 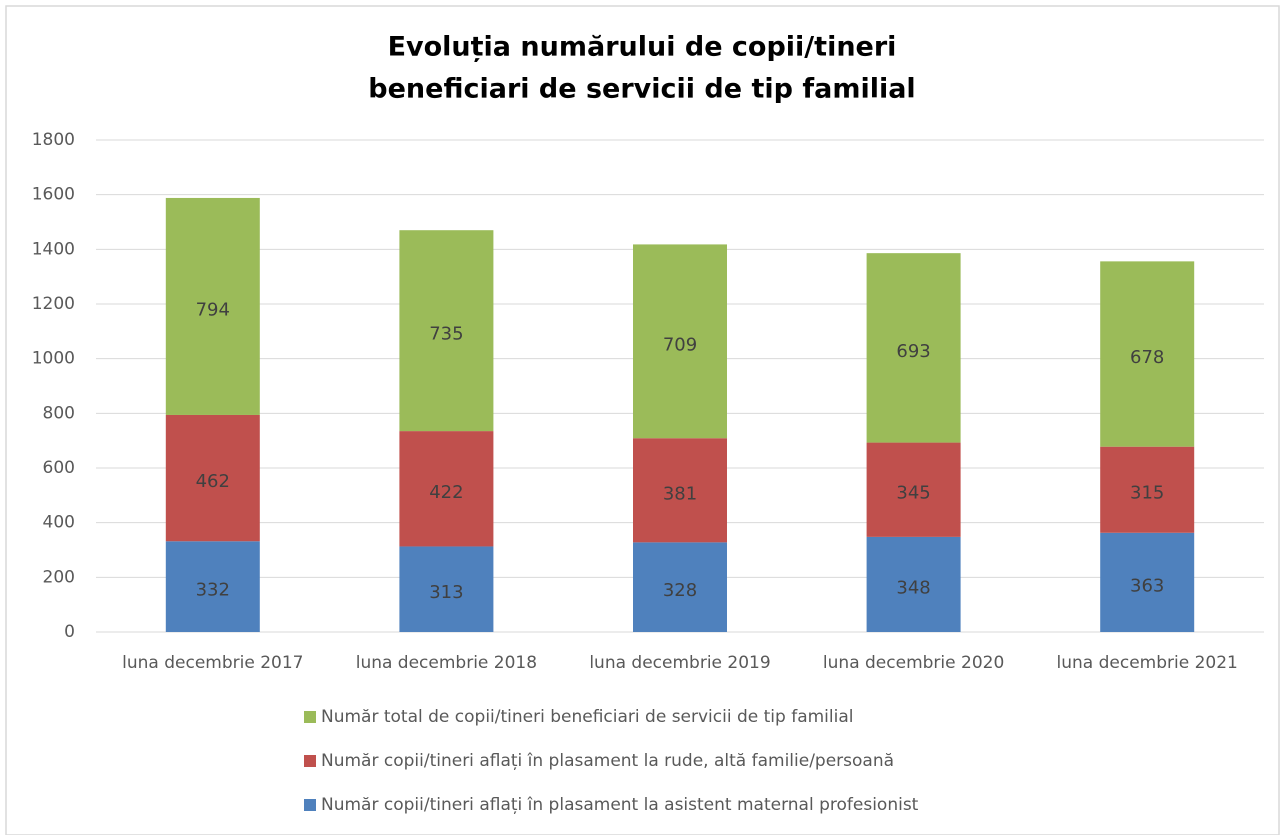 What do you see at coordinates (446, 492) in the screenshot?
I see `data-label: 422` at bounding box center [446, 492].